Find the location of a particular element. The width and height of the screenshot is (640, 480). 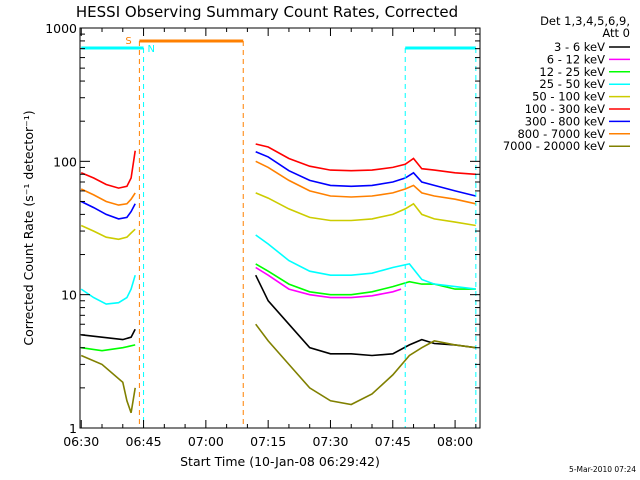

footer-timestamp: 5-Mar-2010 07:24 is located at coordinates (602, 469).